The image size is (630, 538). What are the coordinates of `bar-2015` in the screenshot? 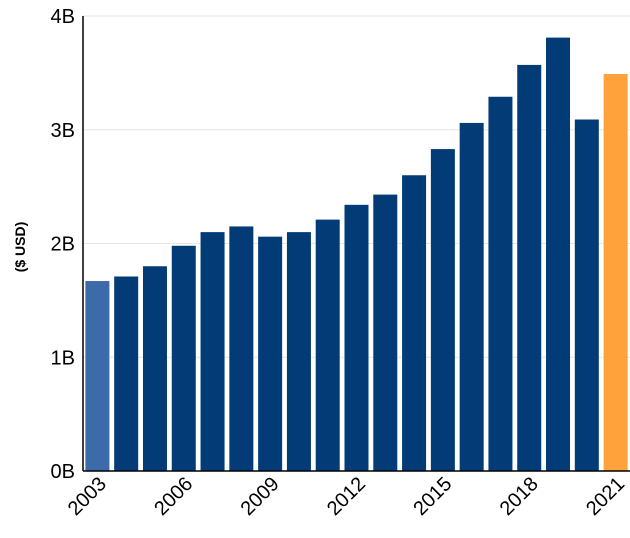 It's located at (442, 310).